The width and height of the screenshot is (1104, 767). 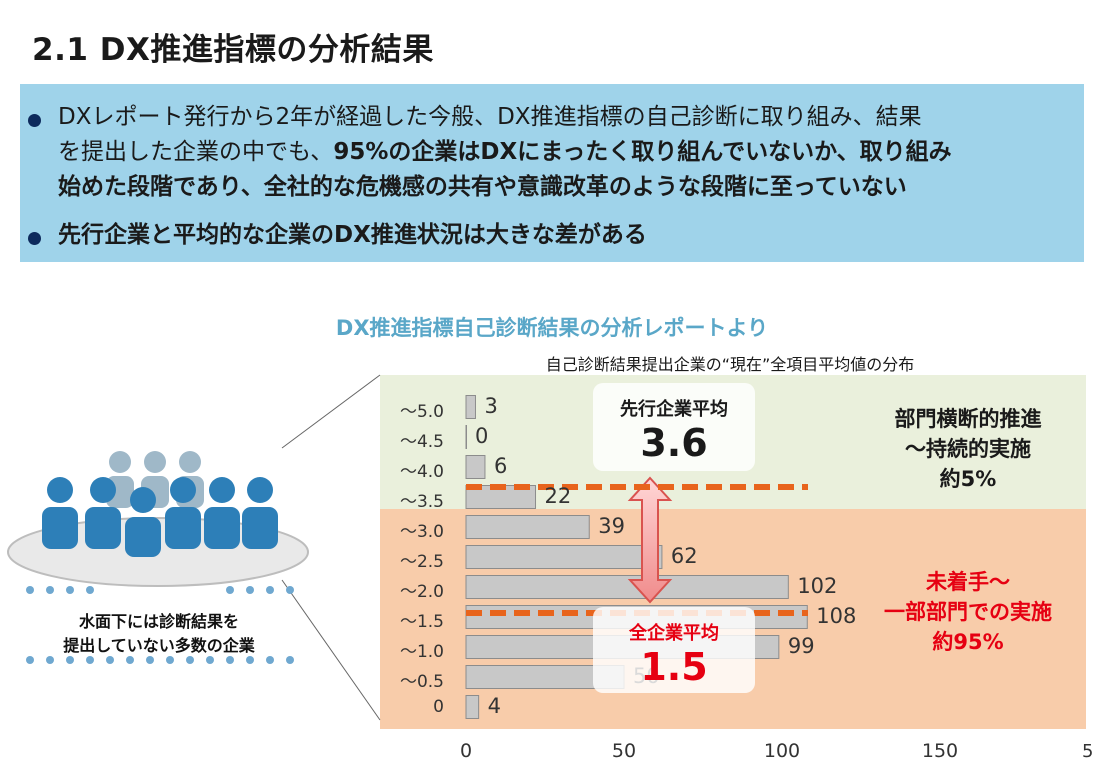 What do you see at coordinates (421, 682) in the screenshot?
I see `y-tick-label: ～0.5` at bounding box center [421, 682].